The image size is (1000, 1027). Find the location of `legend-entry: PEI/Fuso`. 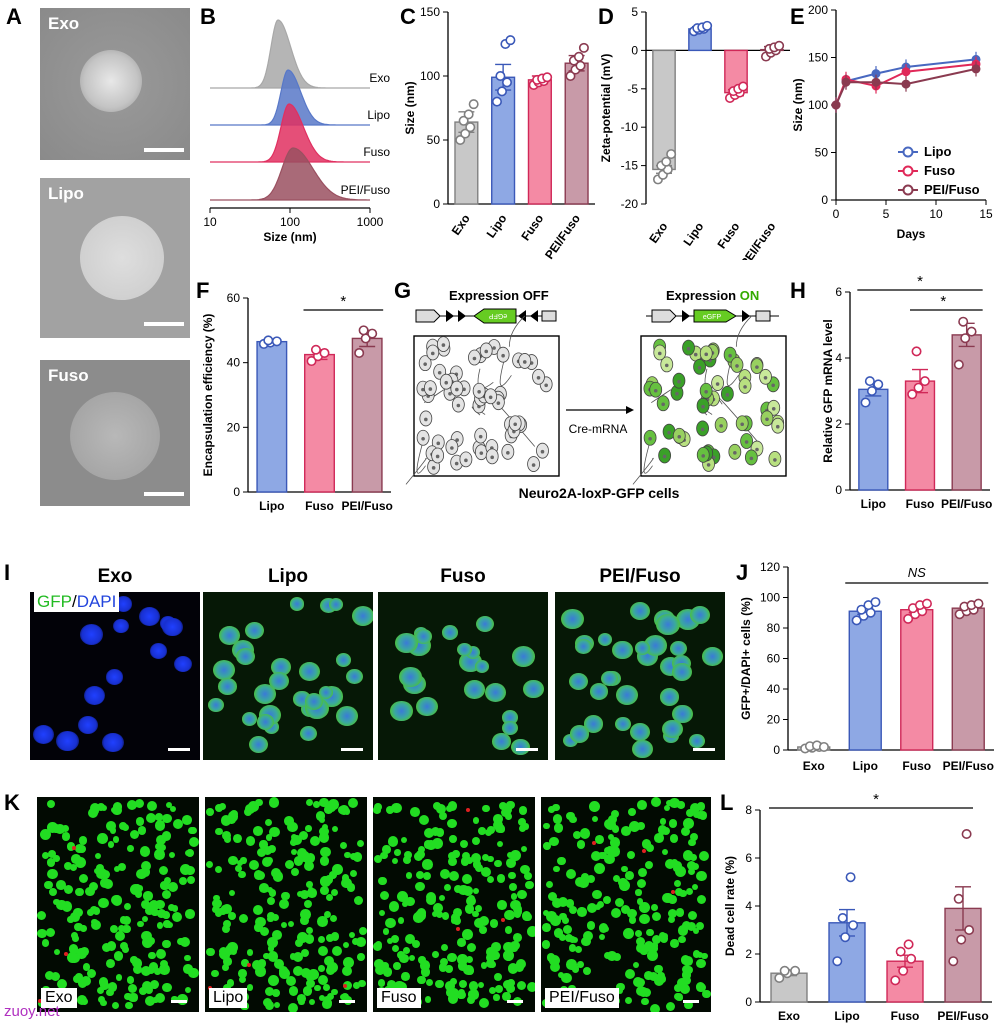

legend-entry: PEI/Fuso is located at coordinates (952, 189).